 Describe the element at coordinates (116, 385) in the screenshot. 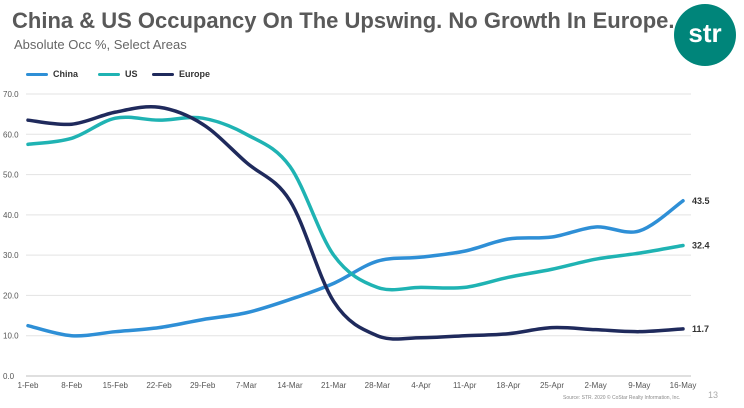

I see `x-tick-label: 15-Feb` at that location.